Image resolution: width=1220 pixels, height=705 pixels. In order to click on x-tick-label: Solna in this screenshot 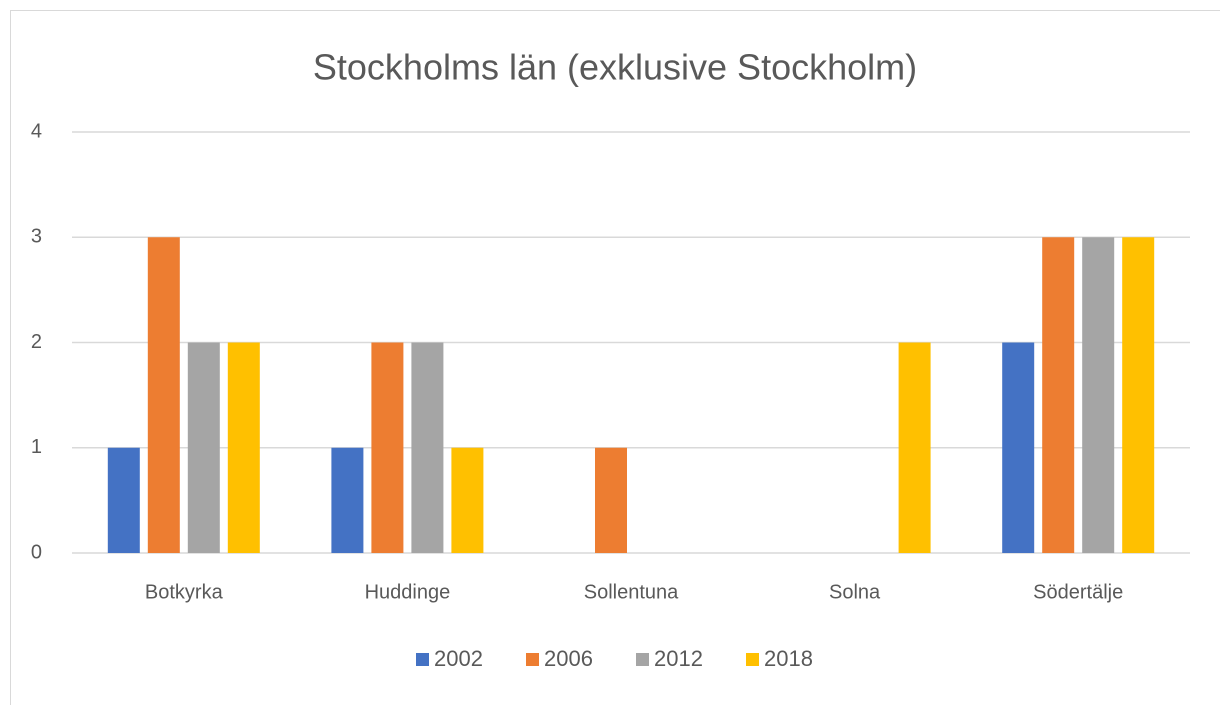, I will do `click(855, 592)`.